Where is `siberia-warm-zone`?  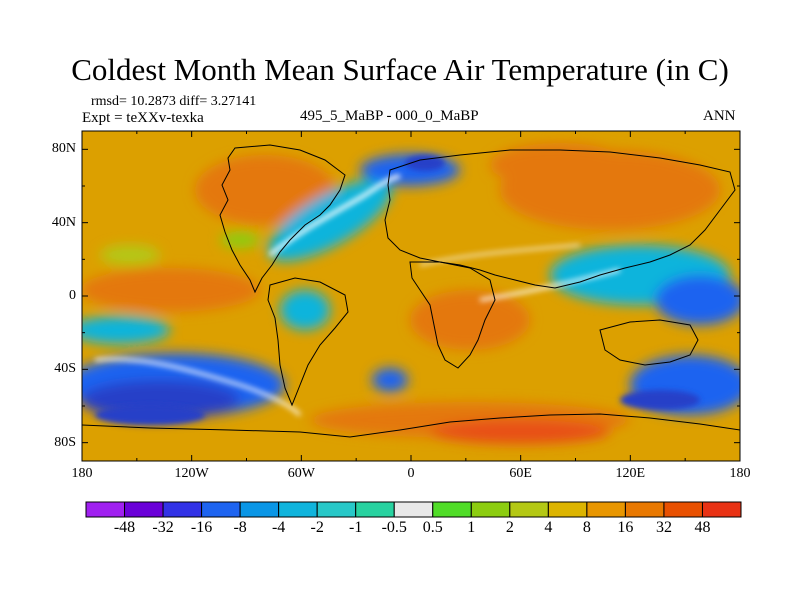 siberia-warm-zone is located at coordinates (560, 165).